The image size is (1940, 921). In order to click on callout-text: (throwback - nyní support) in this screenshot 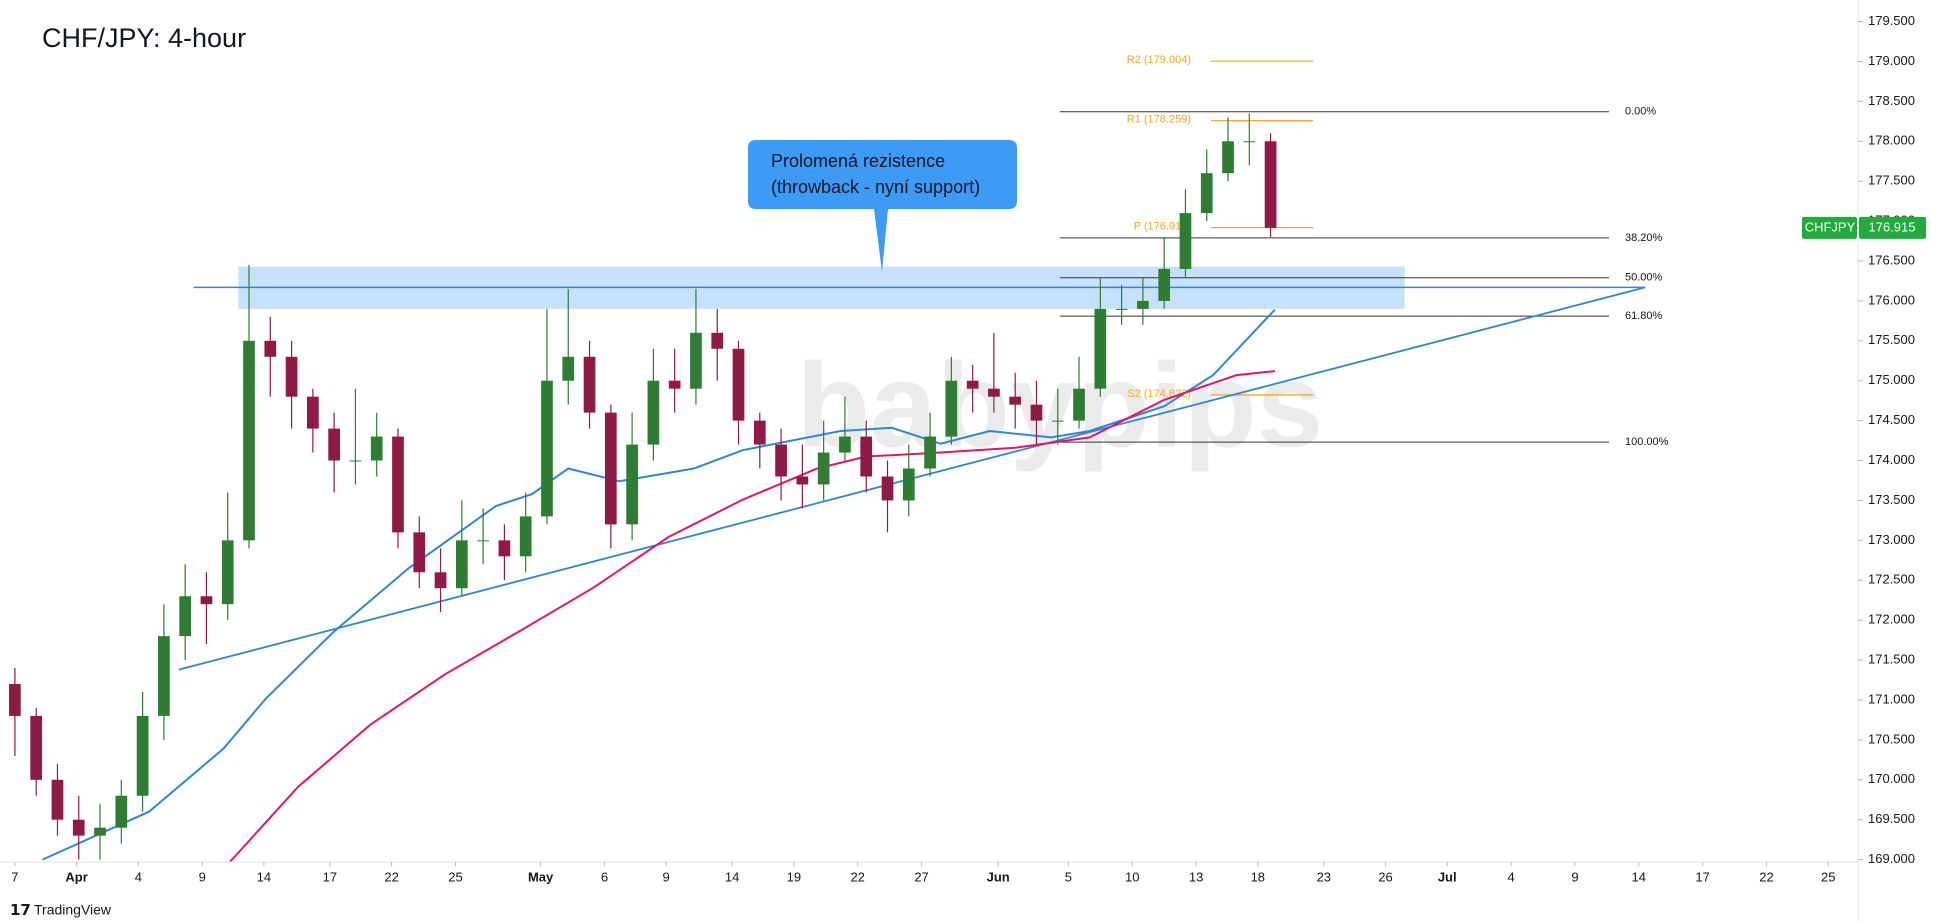, I will do `click(875, 187)`.